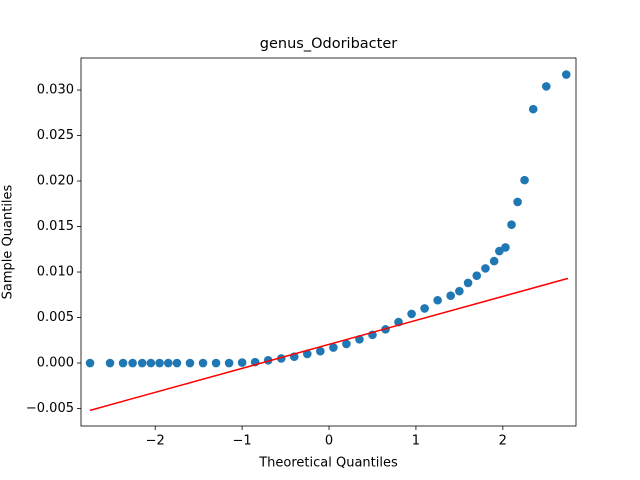 The width and height of the screenshot is (640, 480). Describe the element at coordinates (328, 44) in the screenshot. I see `chart-title: genus_Odoribacter` at that location.